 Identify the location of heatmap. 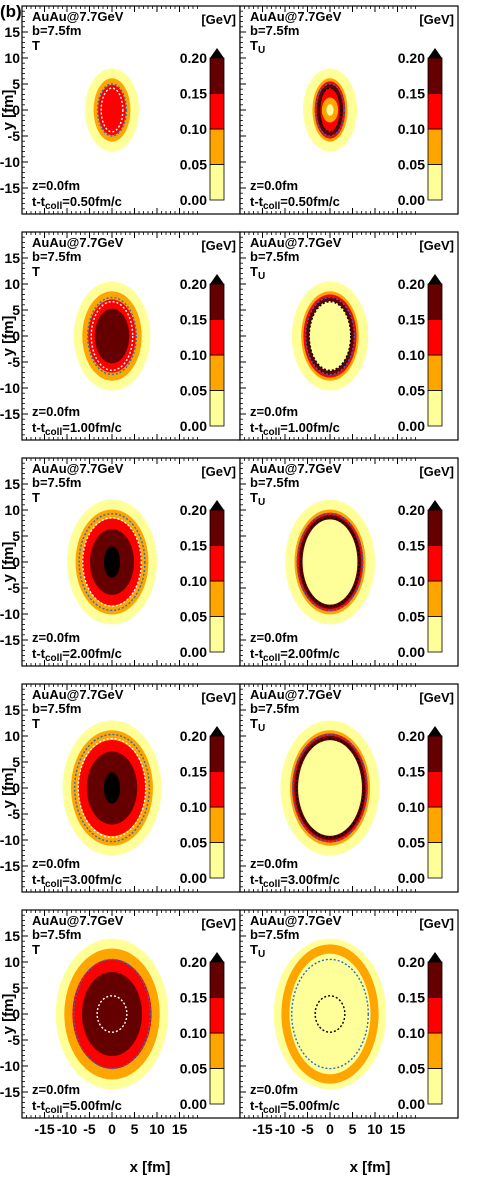
(112, 336).